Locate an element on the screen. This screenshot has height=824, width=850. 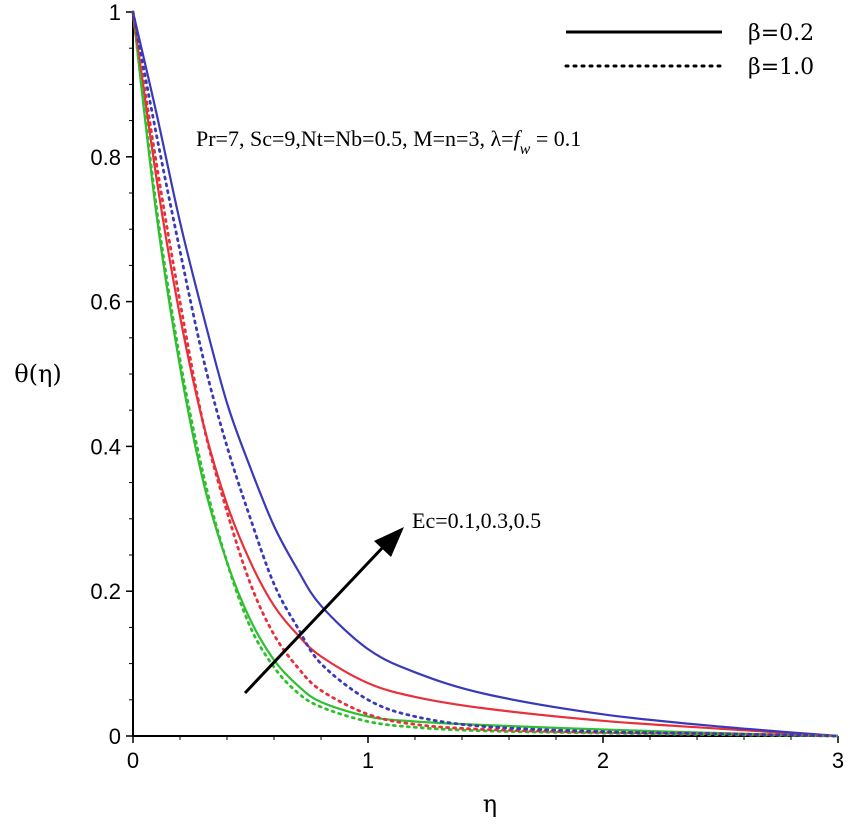
trend-arrow-shaft is located at coordinates (315, 619).